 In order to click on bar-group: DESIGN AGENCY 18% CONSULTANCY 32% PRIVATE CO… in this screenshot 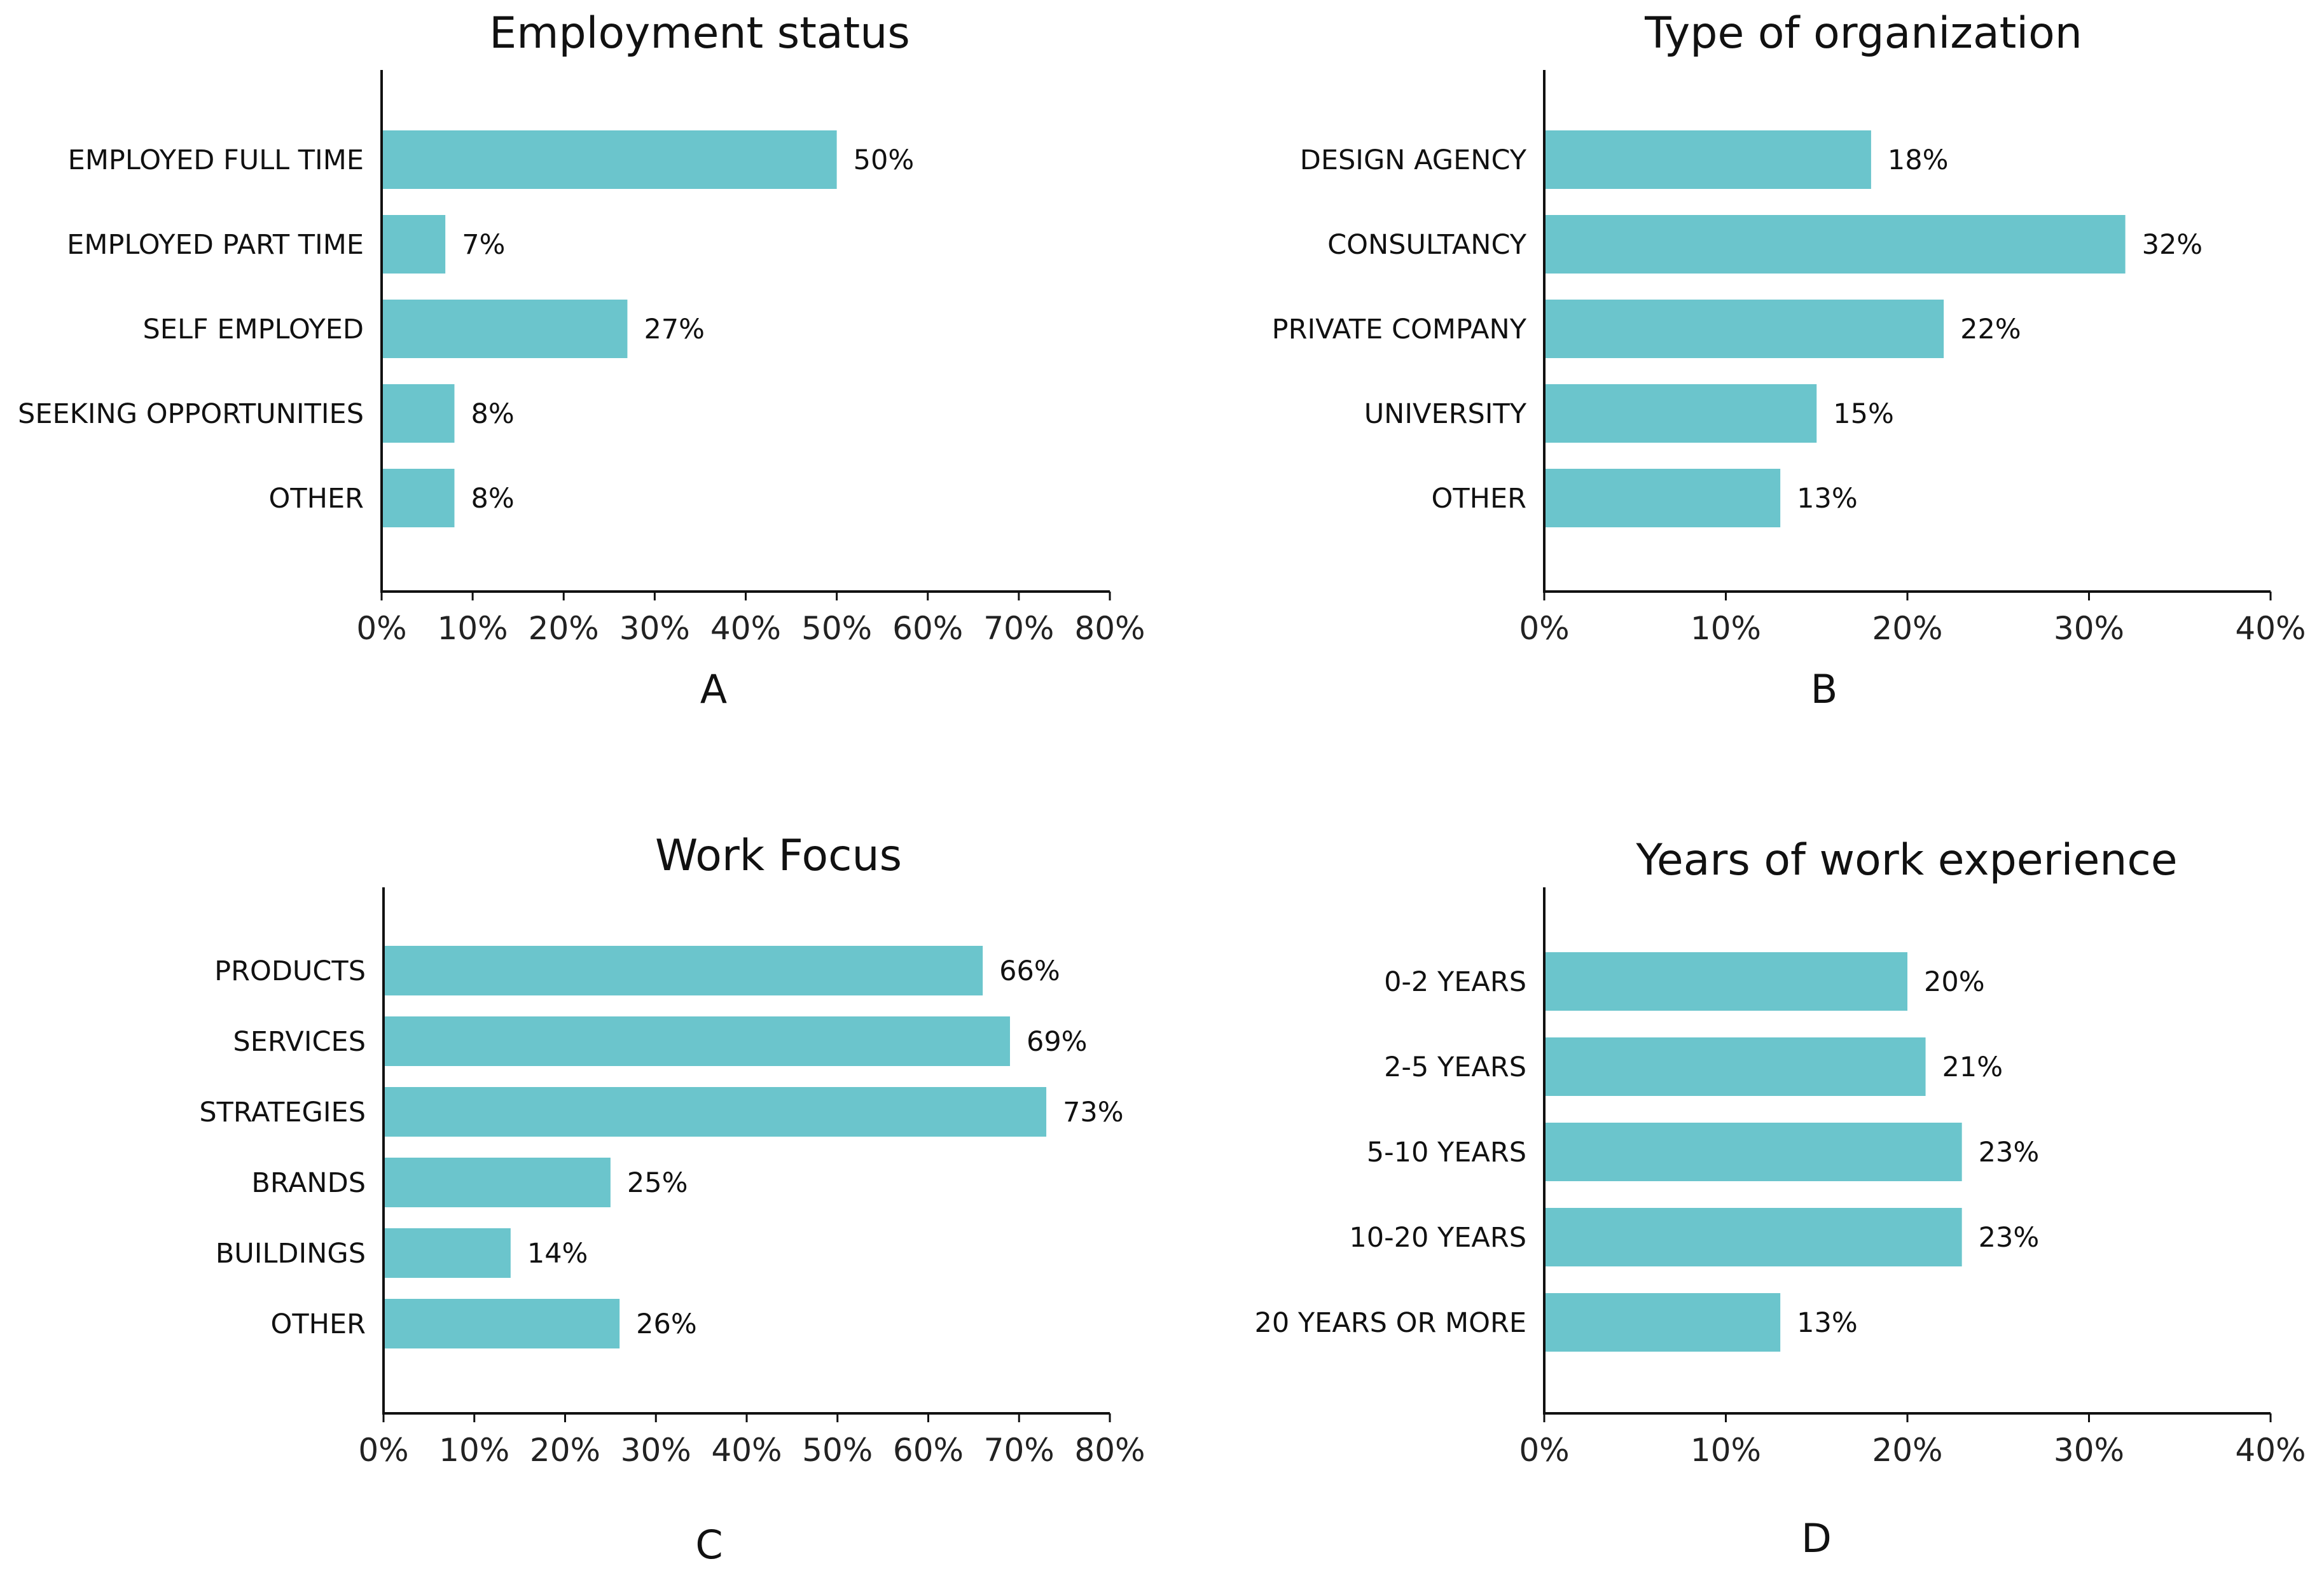, I will do `click(1737, 329)`.